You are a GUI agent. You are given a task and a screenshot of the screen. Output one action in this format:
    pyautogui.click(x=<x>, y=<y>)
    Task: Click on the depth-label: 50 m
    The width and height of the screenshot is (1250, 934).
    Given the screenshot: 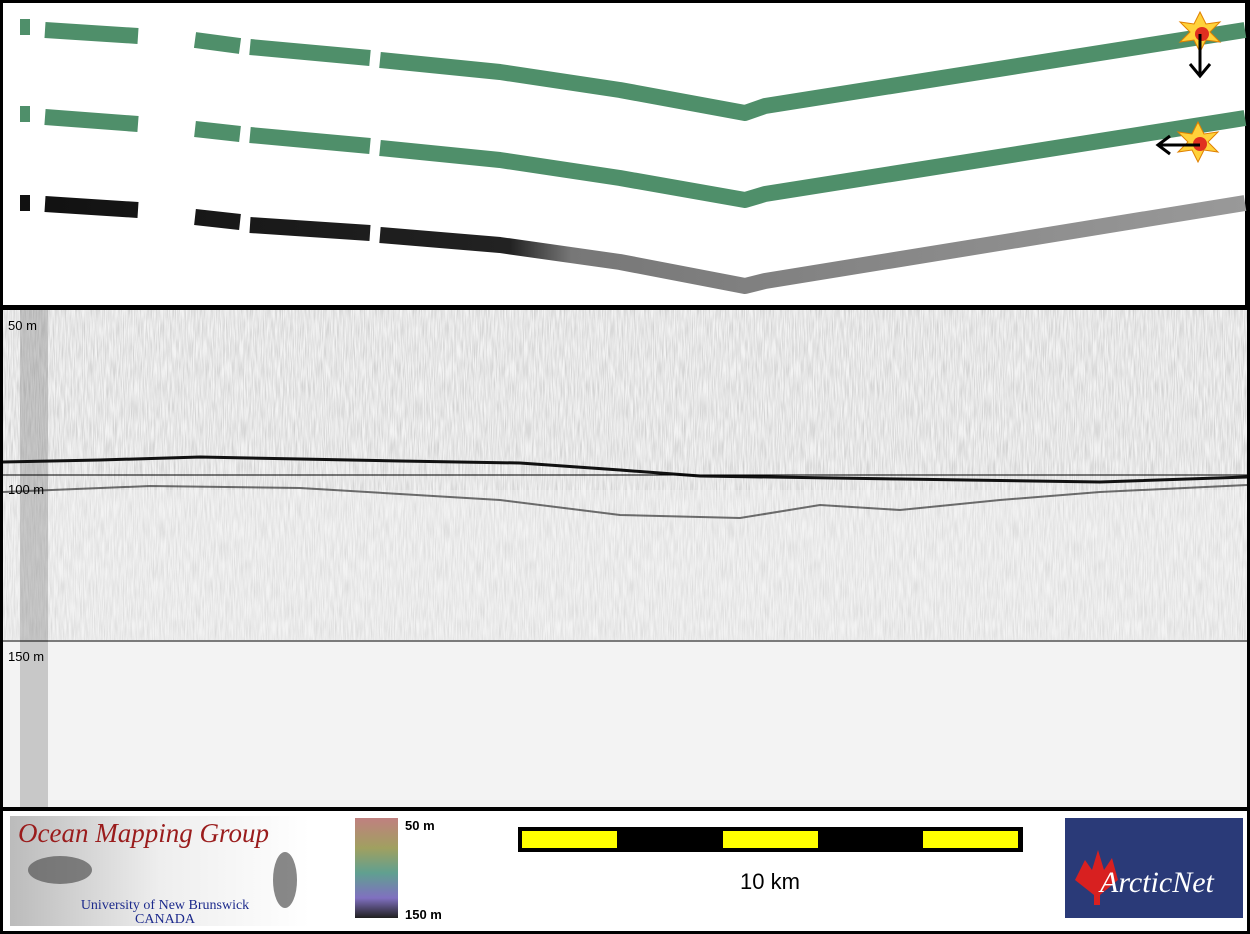 What is the action you would take?
    pyautogui.click(x=22, y=325)
    